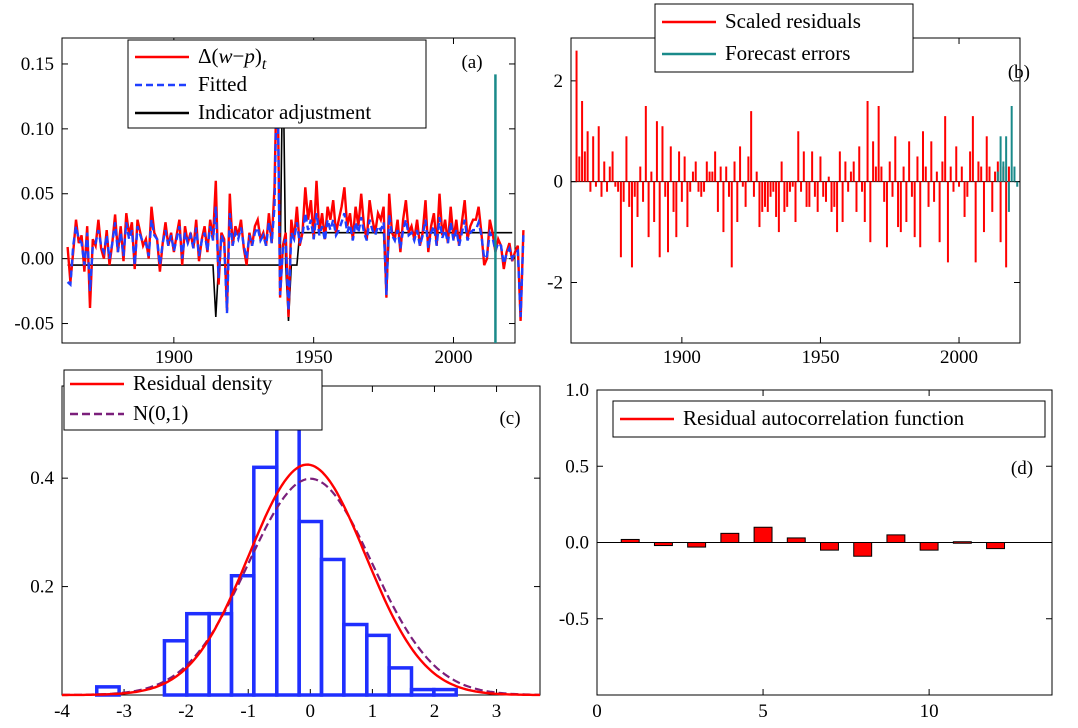 Image resolution: width=1078 pixels, height=728 pixels. What do you see at coordinates (824, 418) in the screenshot?
I see `legend-label: Residual autocorrelation function` at bounding box center [824, 418].